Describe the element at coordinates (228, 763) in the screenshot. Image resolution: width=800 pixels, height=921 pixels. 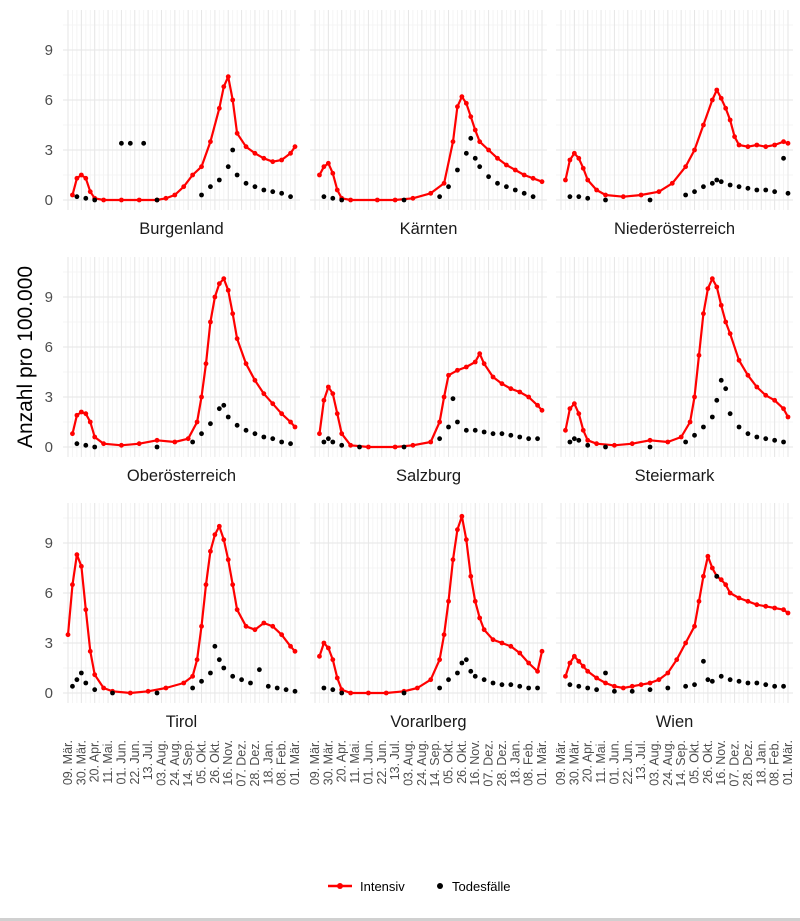
I see `x-tick-label: 16. Nov.` at that location.